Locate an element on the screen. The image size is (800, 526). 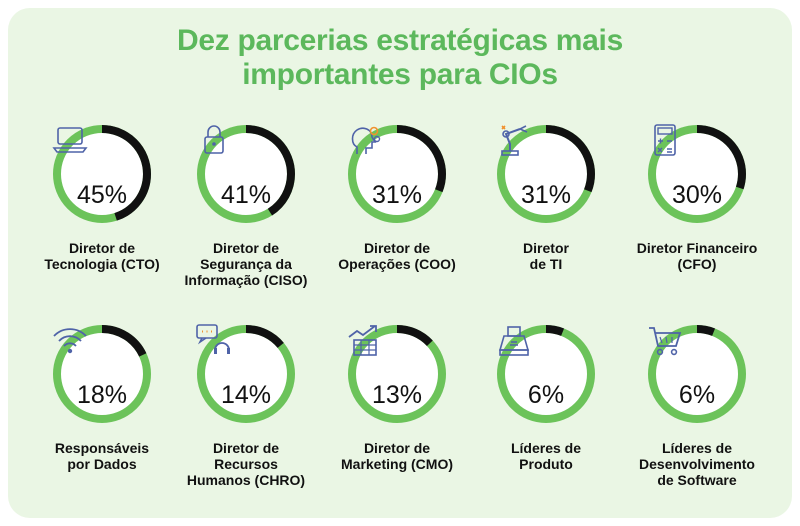
role-label-line: de TI is located at coordinates (546, 264).